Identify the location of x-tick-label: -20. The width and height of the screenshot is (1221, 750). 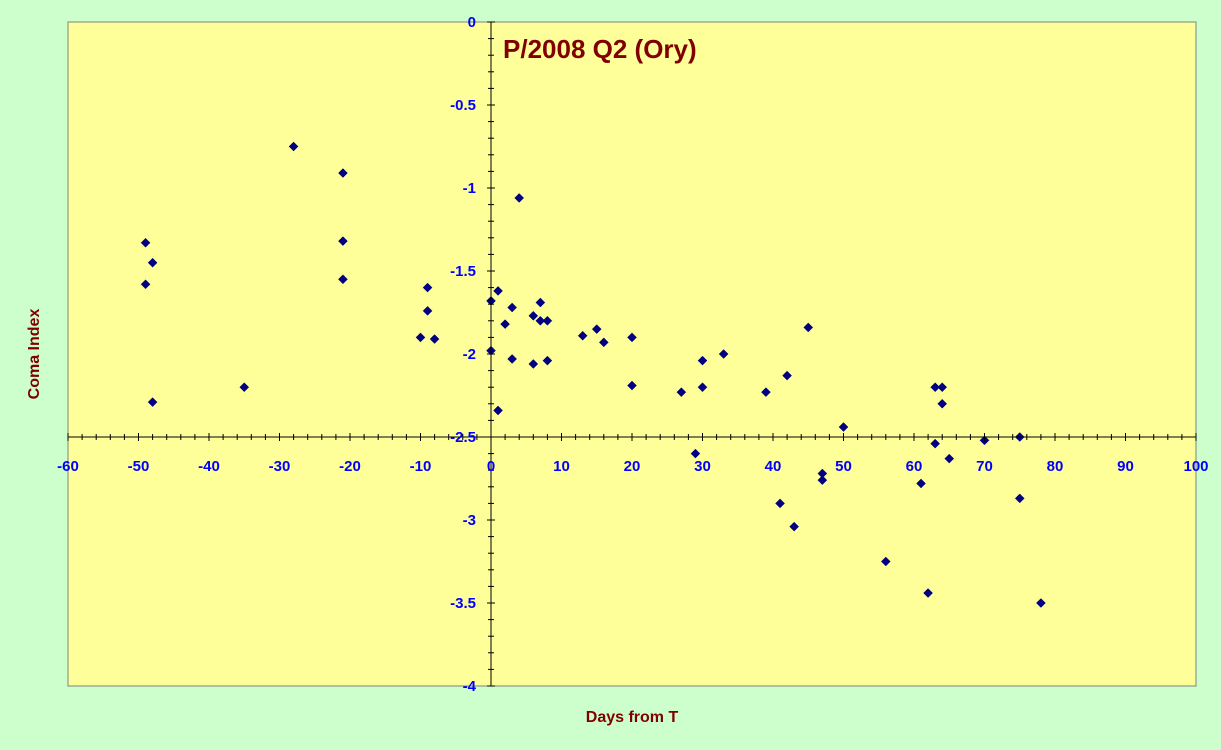
(350, 466).